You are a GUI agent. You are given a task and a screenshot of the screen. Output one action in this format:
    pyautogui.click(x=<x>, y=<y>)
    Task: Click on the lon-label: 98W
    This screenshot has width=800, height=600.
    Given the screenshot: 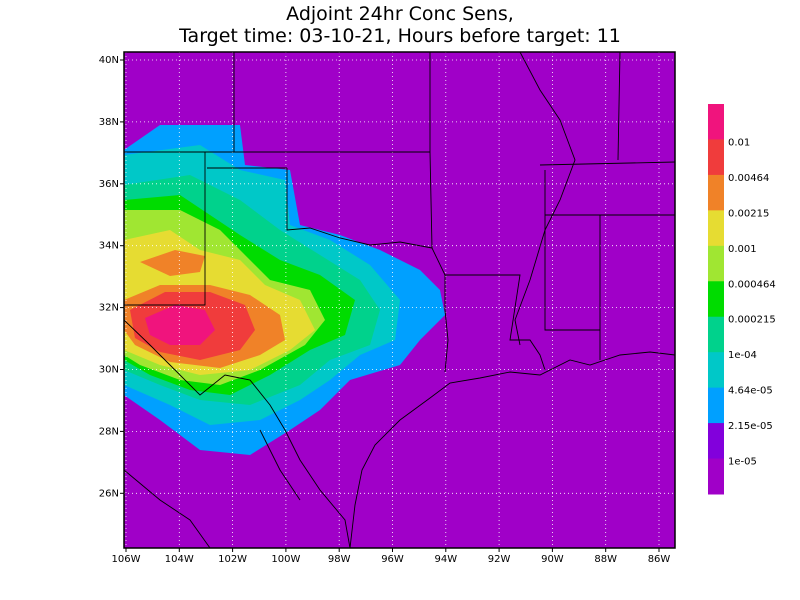 What is the action you would take?
    pyautogui.click(x=339, y=559)
    